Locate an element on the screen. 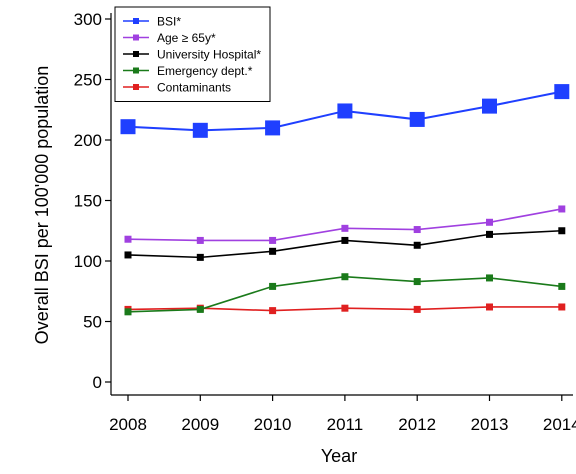 The height and width of the screenshot is (474, 576). series-emergency-dept is located at coordinates (345, 294).